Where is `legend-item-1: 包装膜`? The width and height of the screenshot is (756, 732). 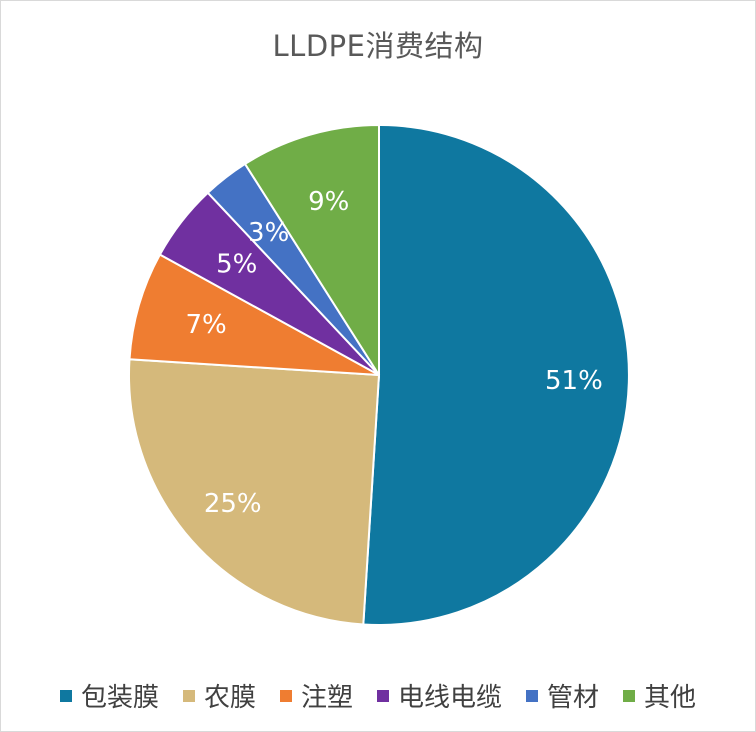 legend-item-1: 包装膜 is located at coordinates (109, 695).